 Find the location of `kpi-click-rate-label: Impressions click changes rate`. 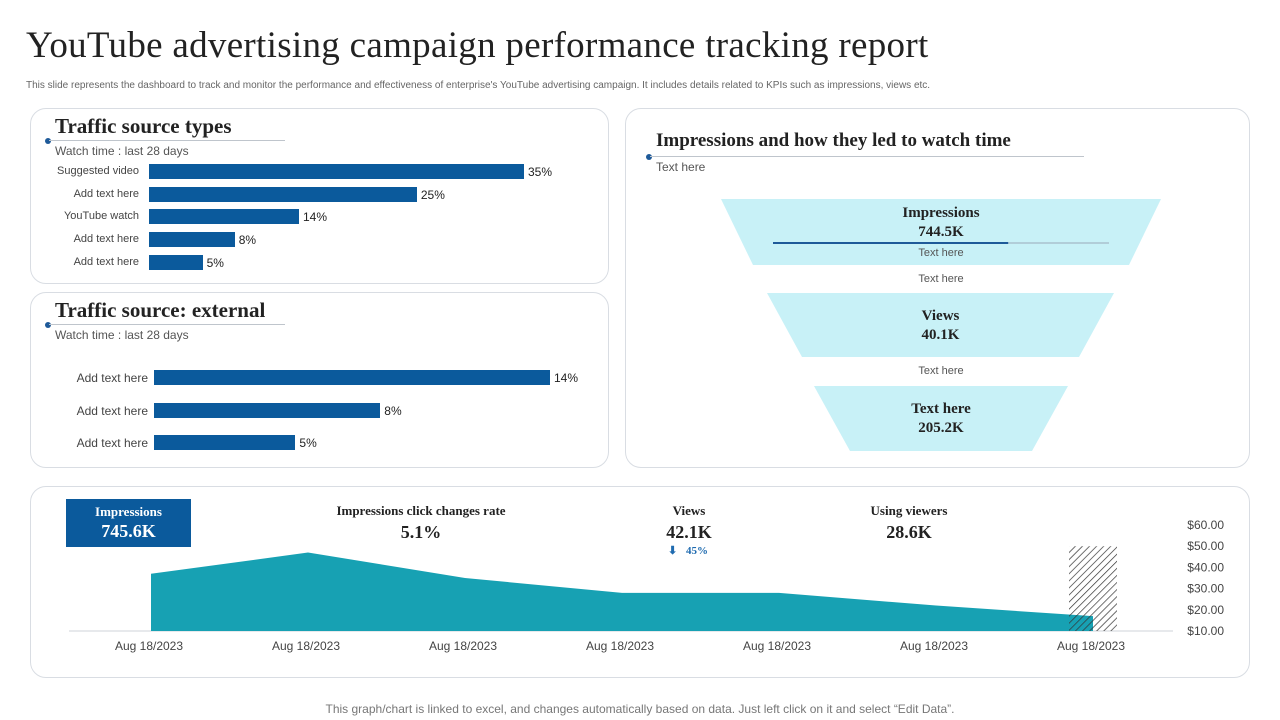

kpi-click-rate-label: Impressions click changes rate is located at coordinates (421, 510).